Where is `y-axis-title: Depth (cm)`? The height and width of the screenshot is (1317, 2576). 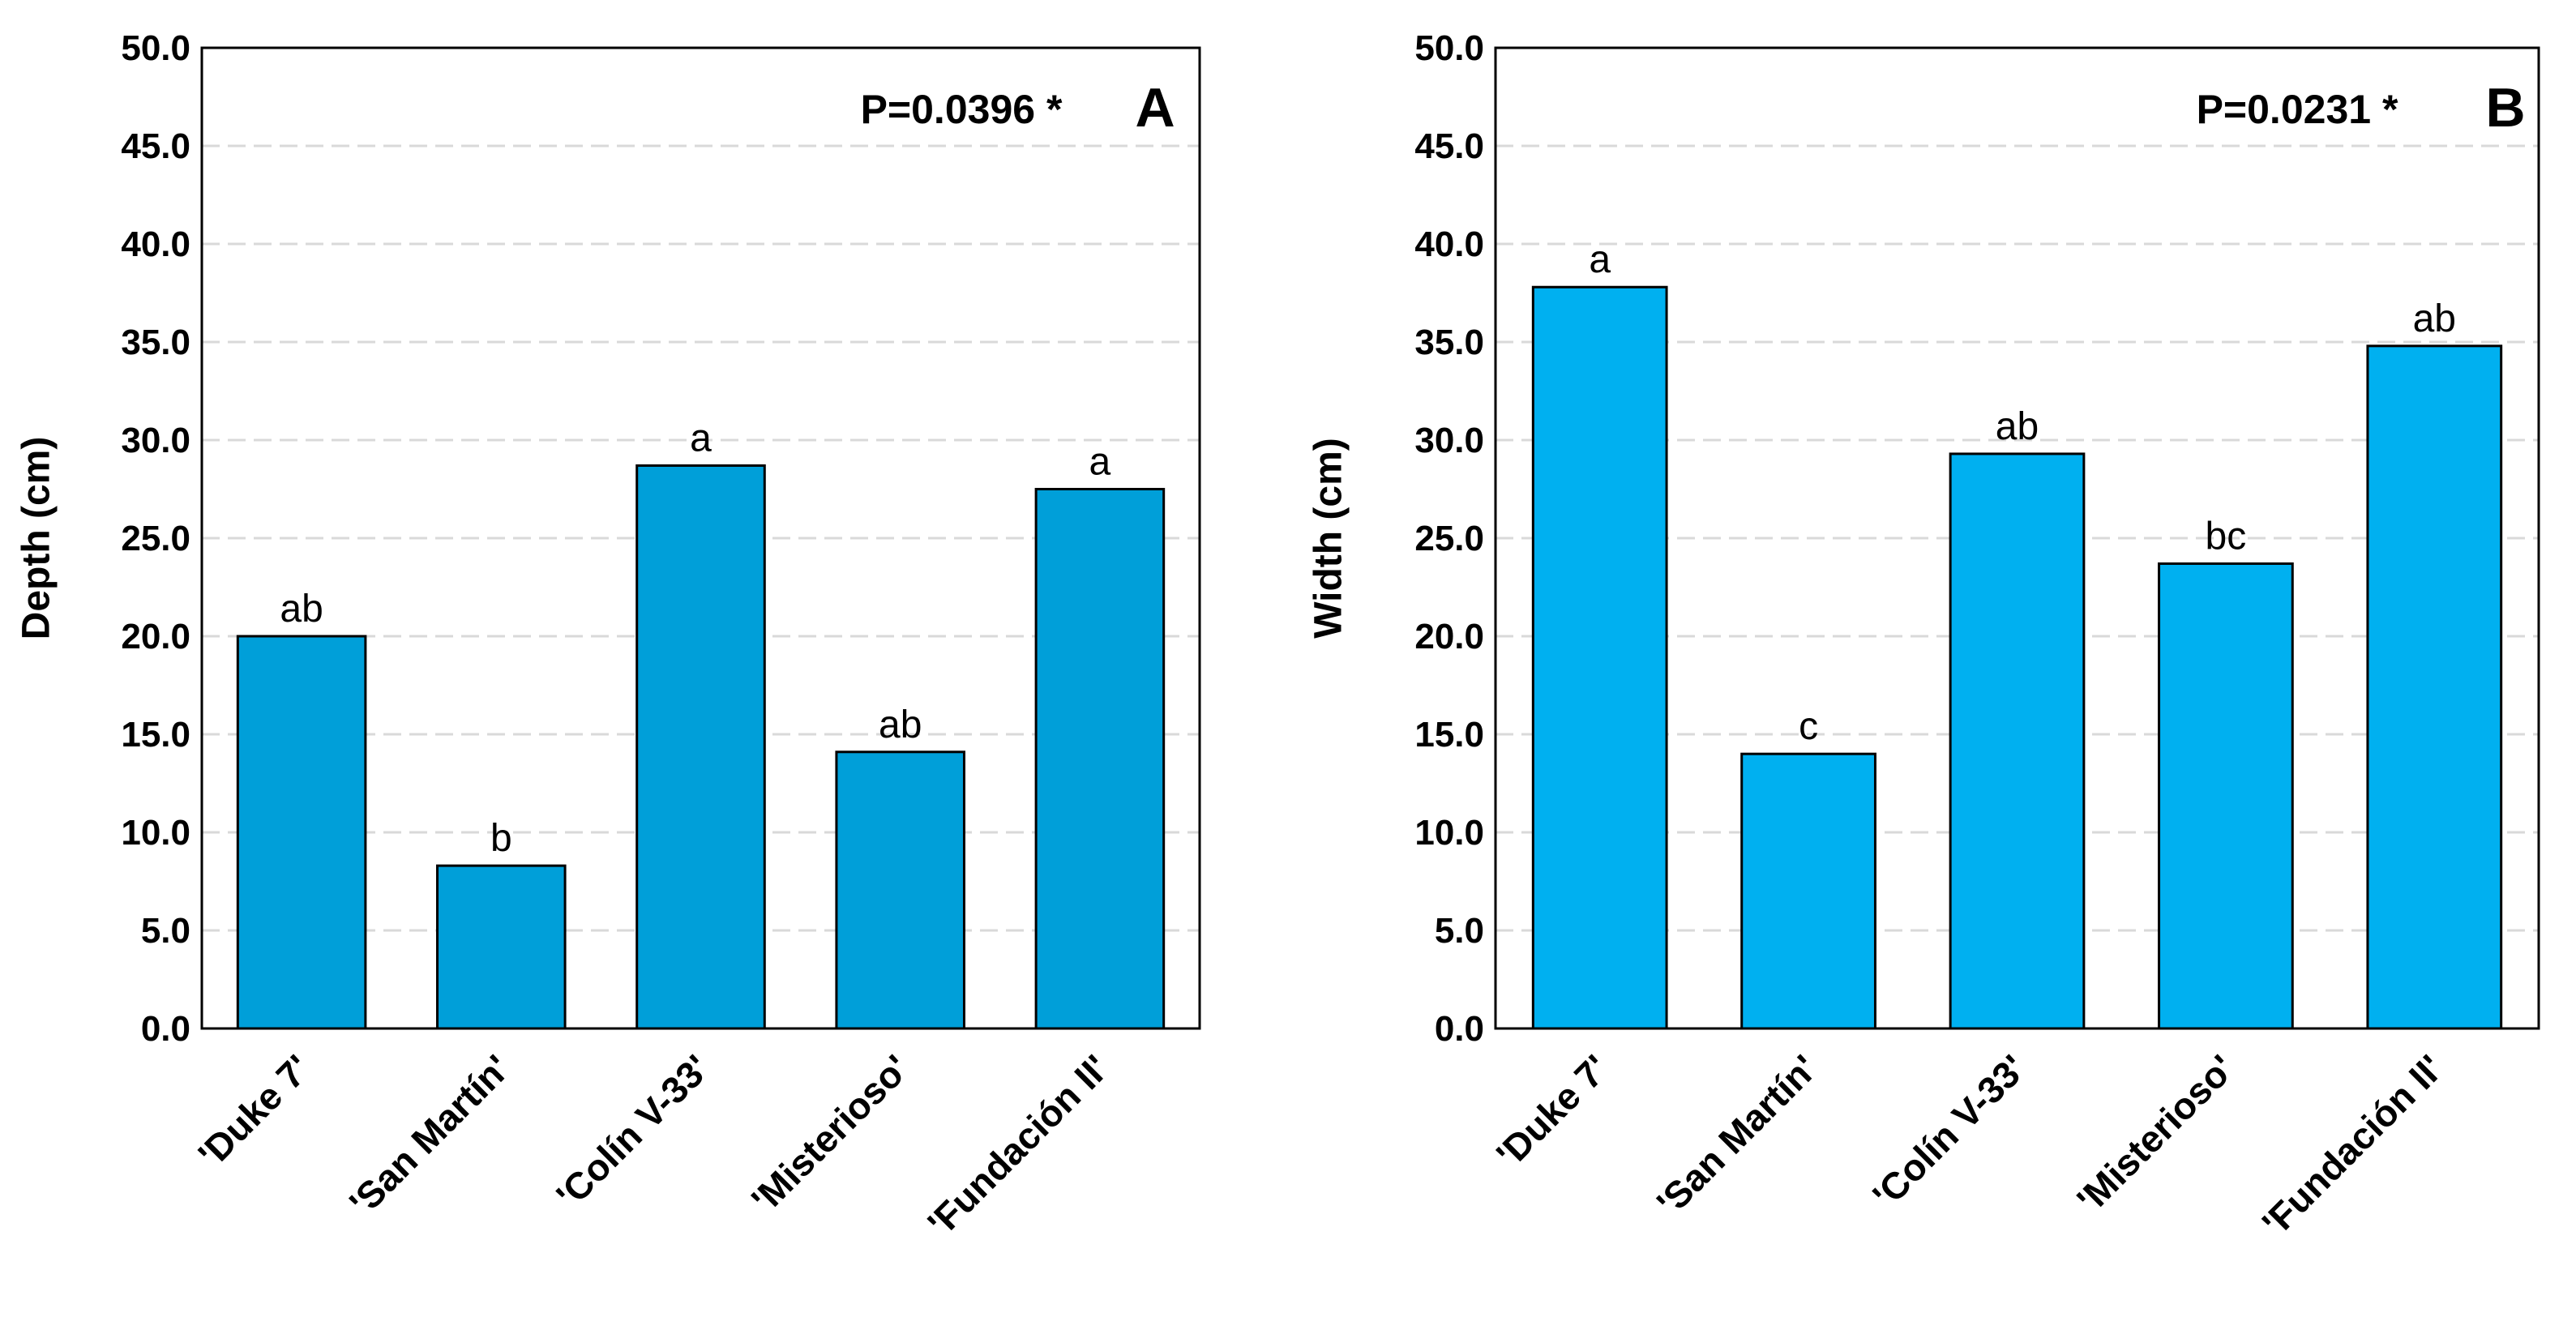 y-axis-title: Depth (cm) is located at coordinates (36, 538).